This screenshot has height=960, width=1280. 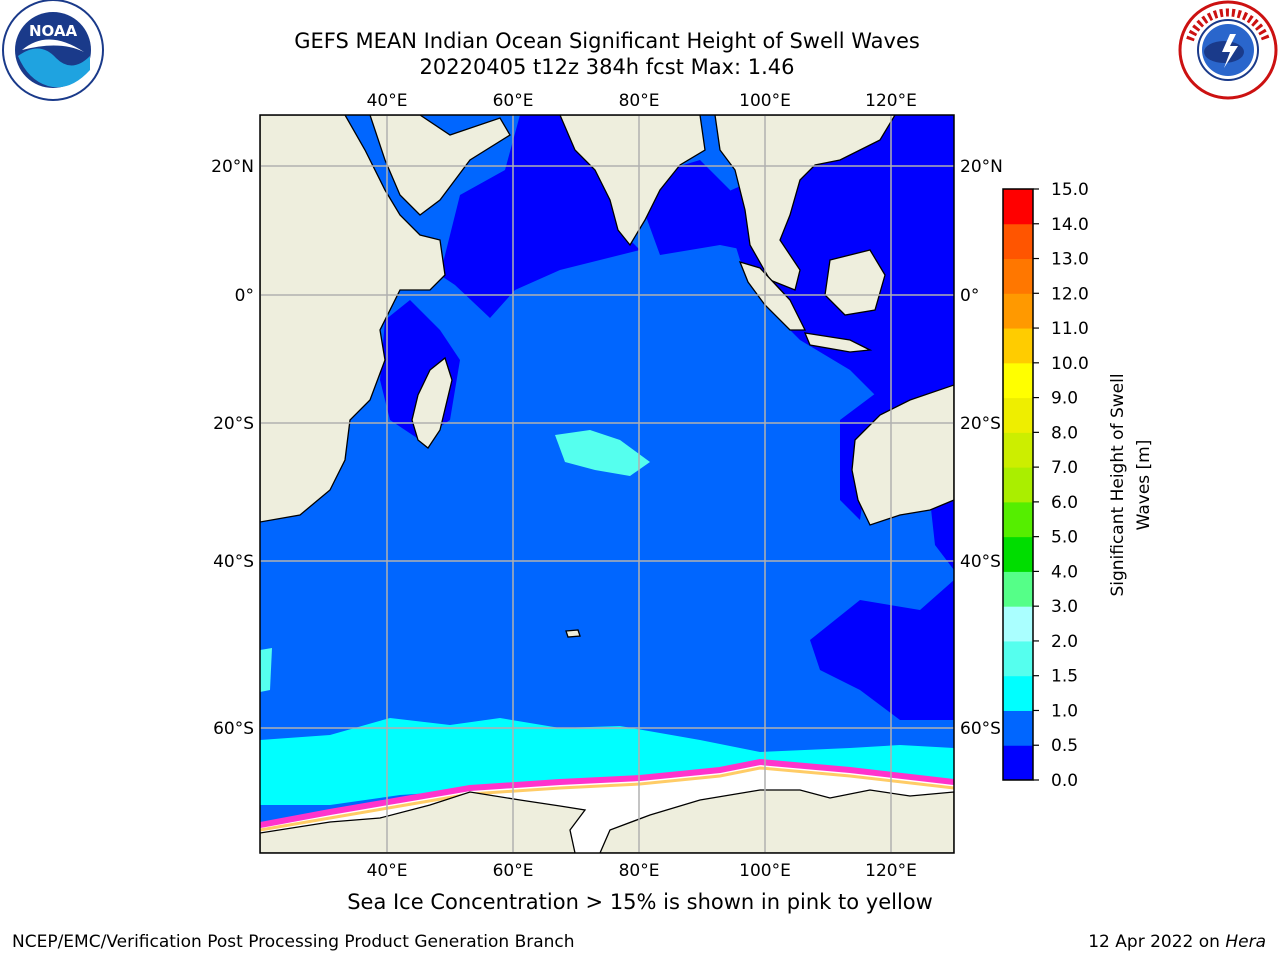 What do you see at coordinates (353, 319) in the screenshot?
I see `land-africa-arabia` at bounding box center [353, 319].